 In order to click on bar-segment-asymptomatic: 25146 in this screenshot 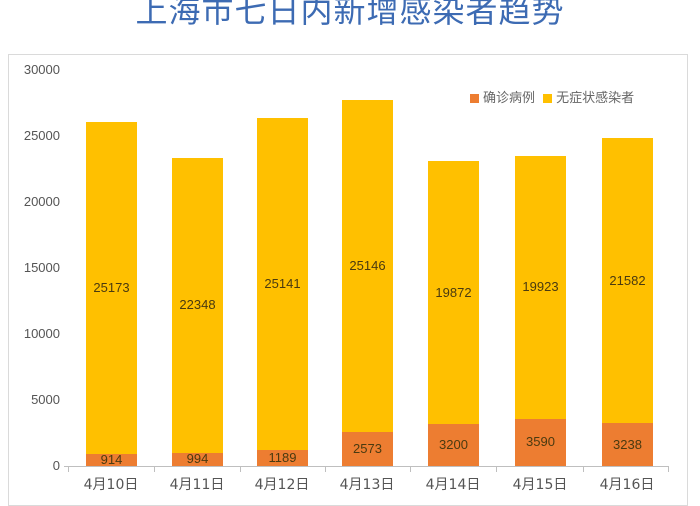, I will do `click(367, 266)`.